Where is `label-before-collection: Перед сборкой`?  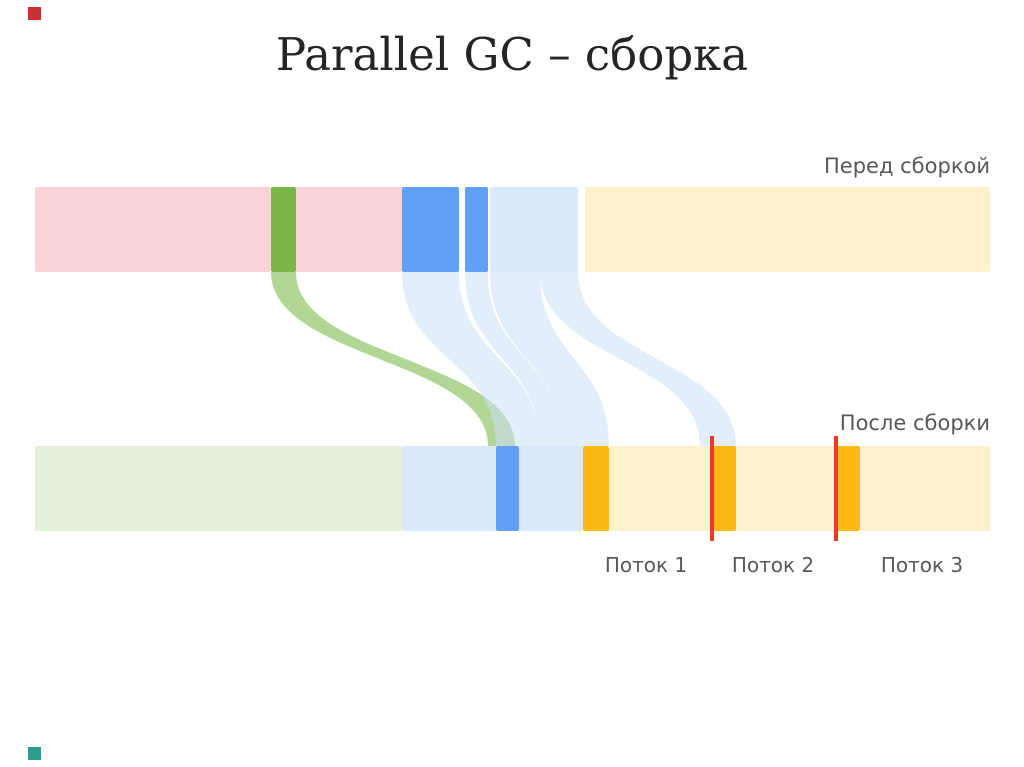
label-before-collection: Перед сборкой is located at coordinates (906, 166).